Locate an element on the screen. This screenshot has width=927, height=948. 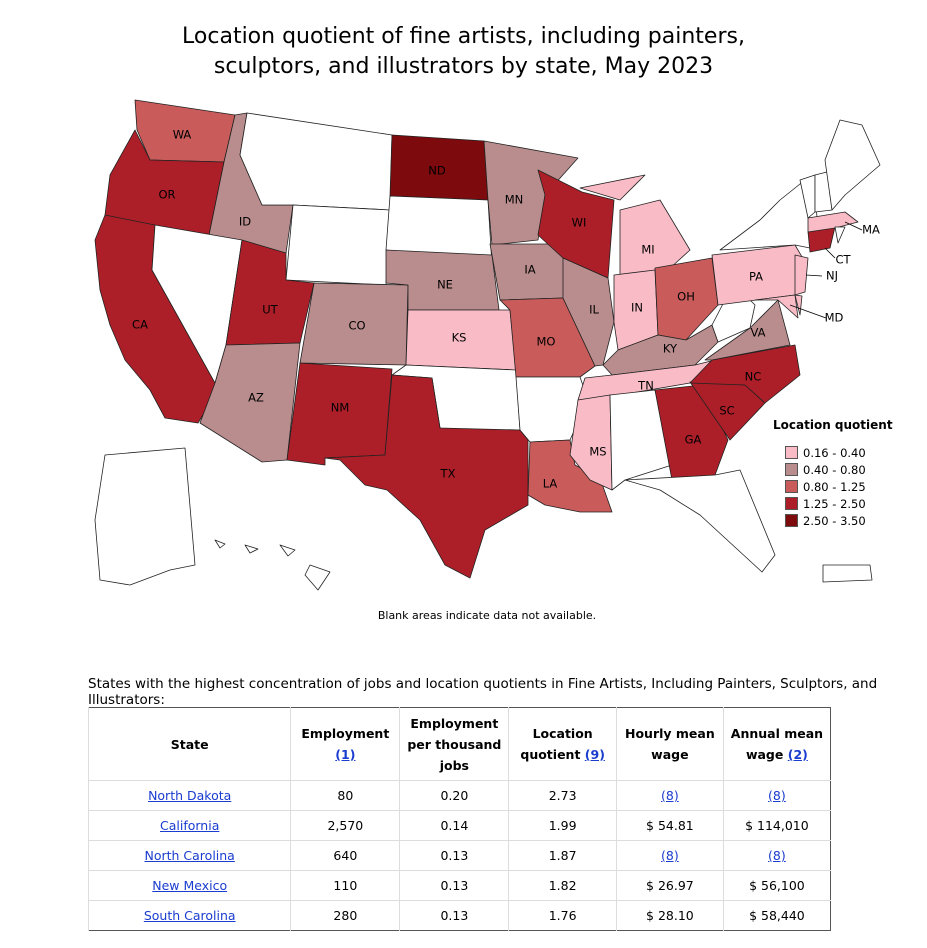
state-label-tx: TX is located at coordinates (448, 474).